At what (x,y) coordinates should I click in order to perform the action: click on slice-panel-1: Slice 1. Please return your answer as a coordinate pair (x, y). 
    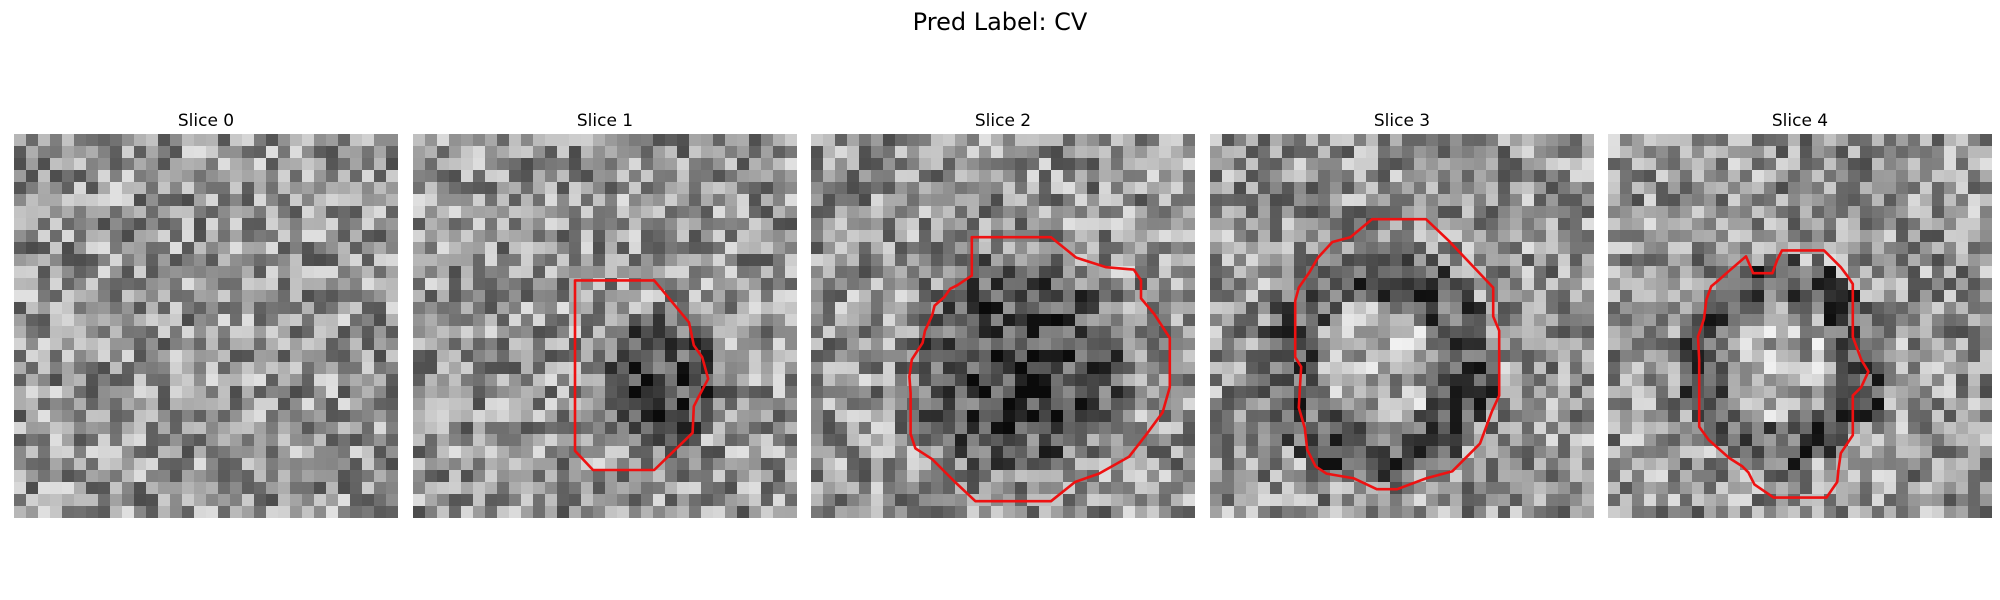
    Looking at the image, I should click on (605, 313).